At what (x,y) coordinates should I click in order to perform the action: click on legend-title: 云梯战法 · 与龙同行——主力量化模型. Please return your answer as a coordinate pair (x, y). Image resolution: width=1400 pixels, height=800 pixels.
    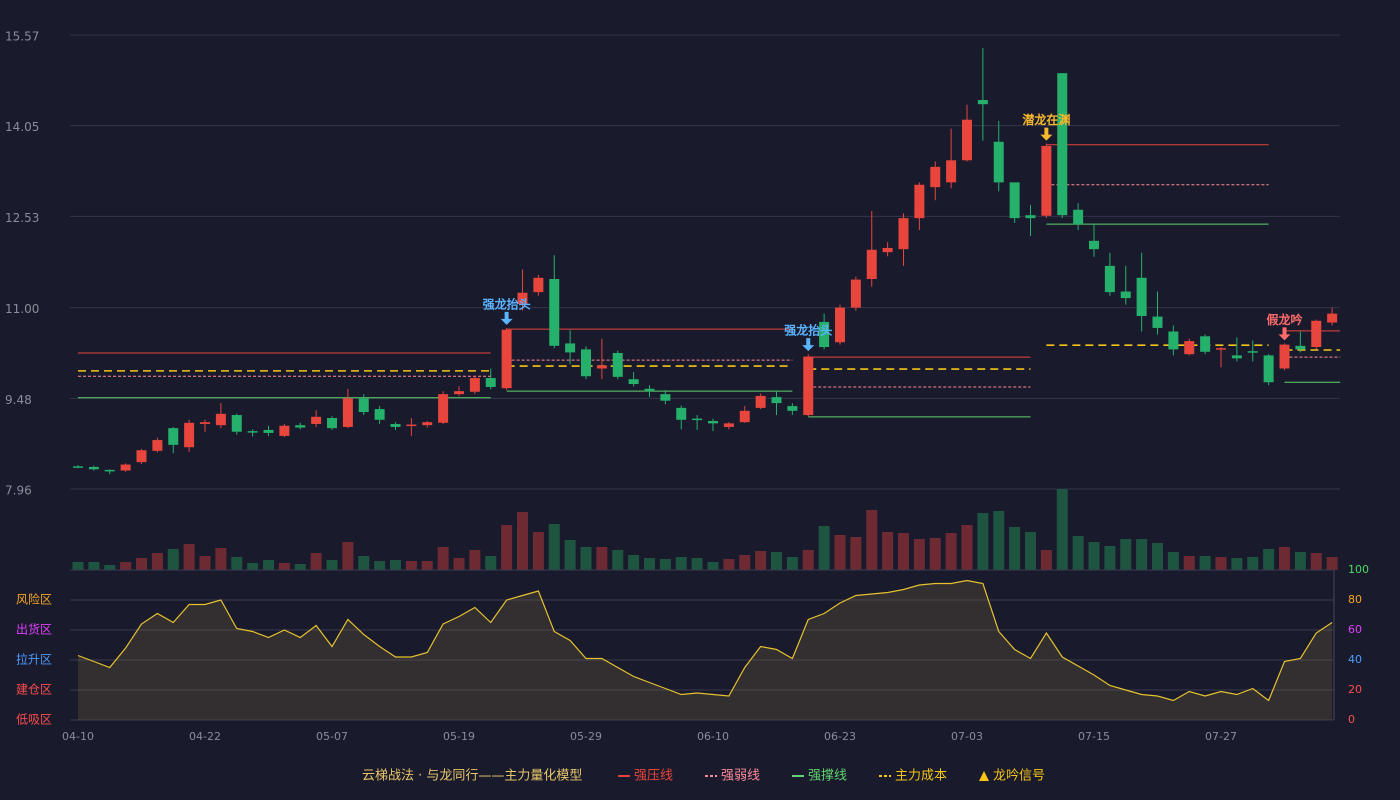
    Looking at the image, I should click on (472, 776).